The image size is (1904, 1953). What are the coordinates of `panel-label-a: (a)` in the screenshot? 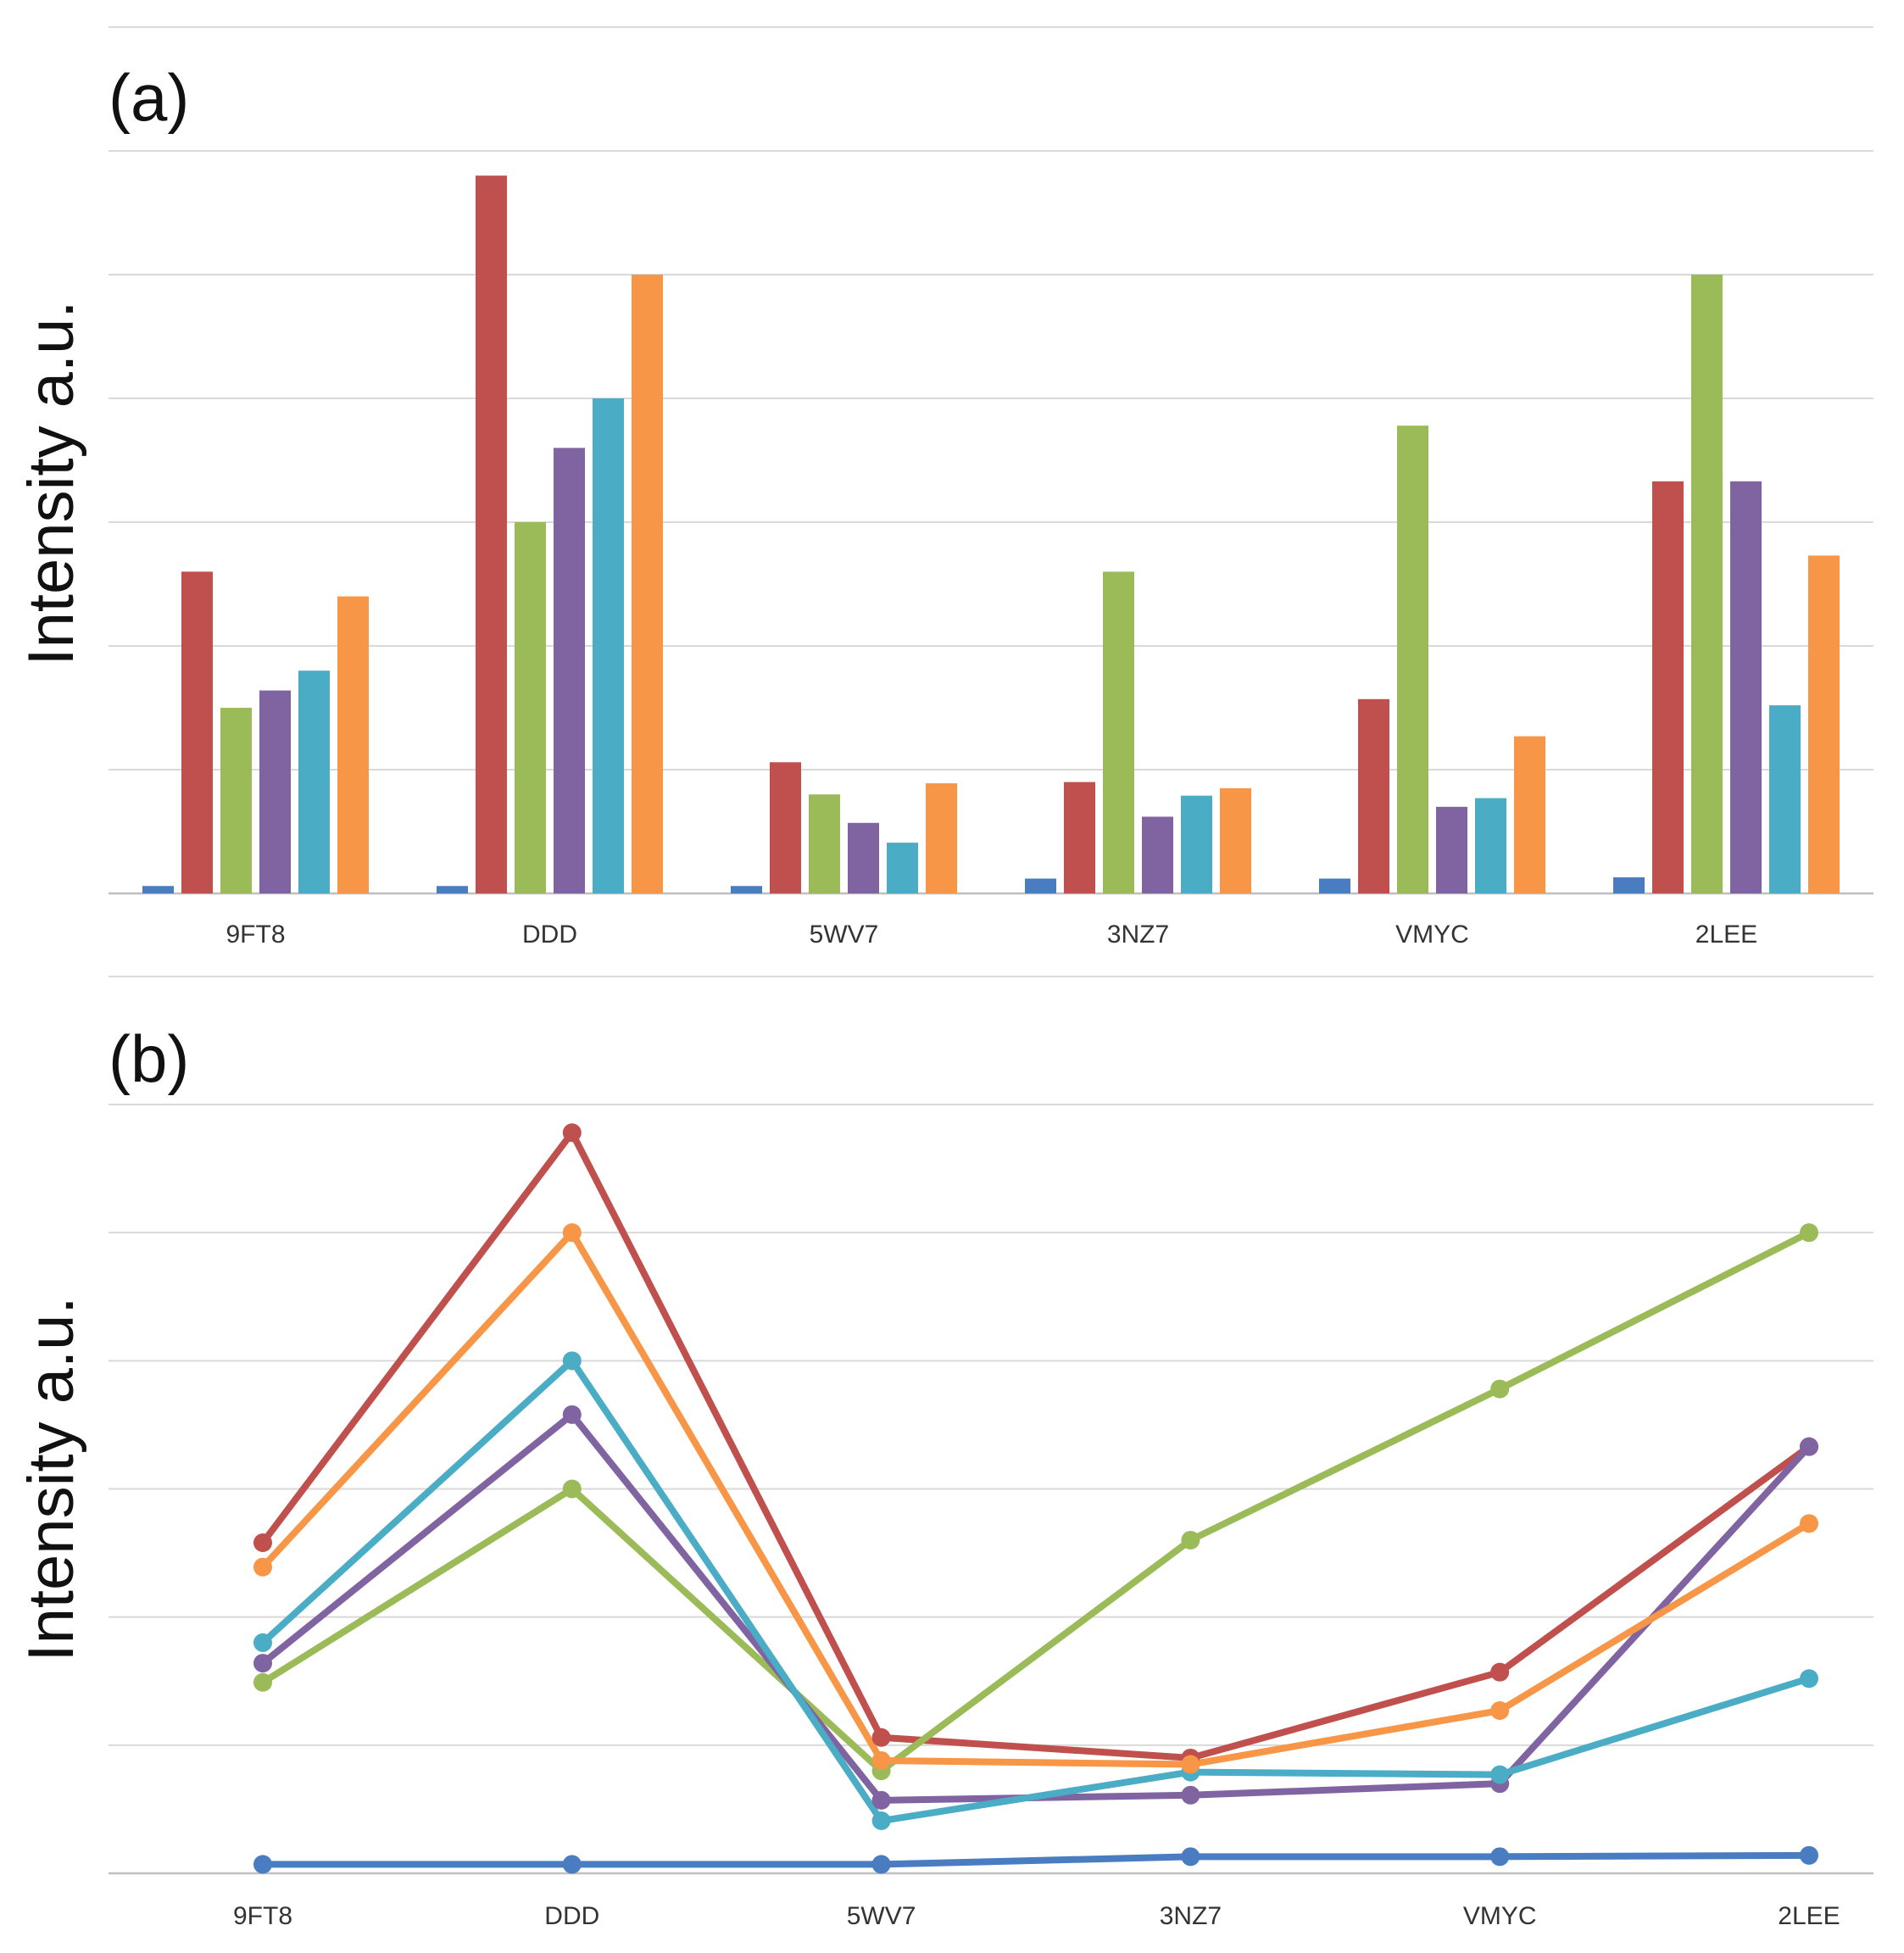 It's located at (149, 97).